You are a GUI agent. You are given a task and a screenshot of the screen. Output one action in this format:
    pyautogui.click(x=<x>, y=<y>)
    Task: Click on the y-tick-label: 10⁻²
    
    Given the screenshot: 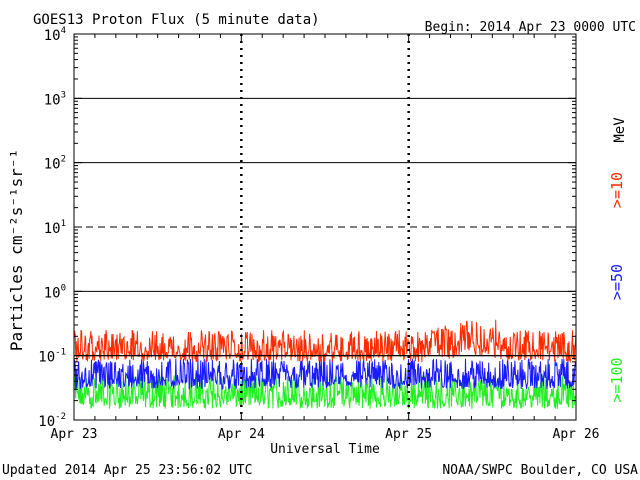 What is the action you would take?
    pyautogui.click(x=52, y=421)
    